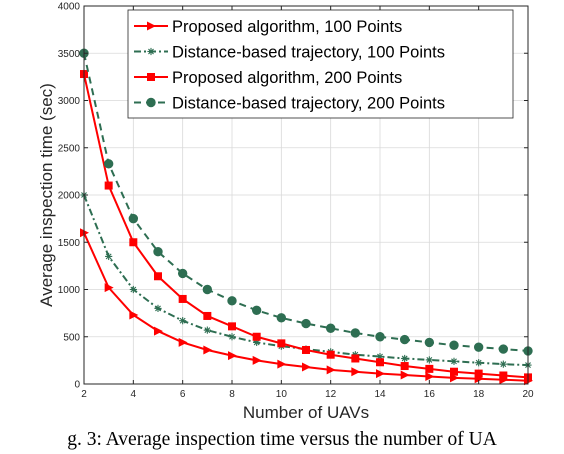 The image size is (564, 454). I want to click on x-tick-label: 14, so click(380, 394).